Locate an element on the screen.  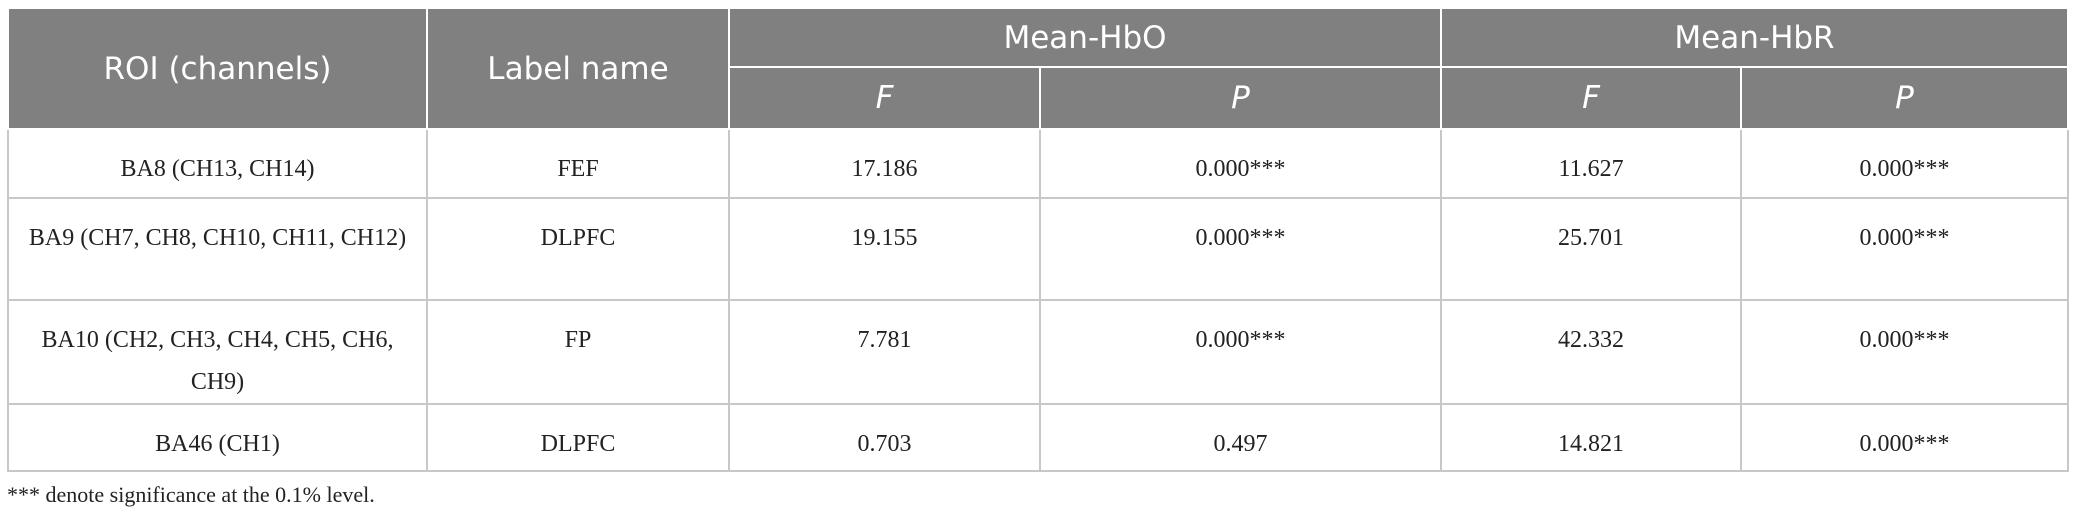
data-cell: BA9 (CH7, CH8, CH10, CH11, CH12) is located at coordinates (217, 249).